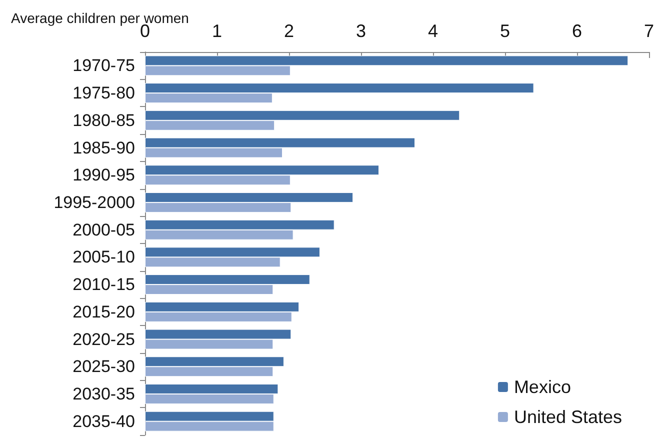  Describe the element at coordinates (103, 120) in the screenshot. I see `y-tick-label: 1980-85` at that location.